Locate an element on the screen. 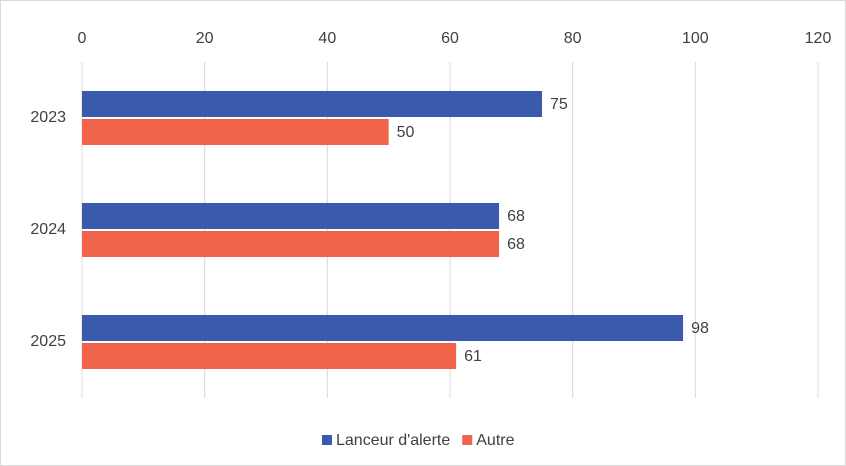  x-tick-label: 40 is located at coordinates (327, 38).